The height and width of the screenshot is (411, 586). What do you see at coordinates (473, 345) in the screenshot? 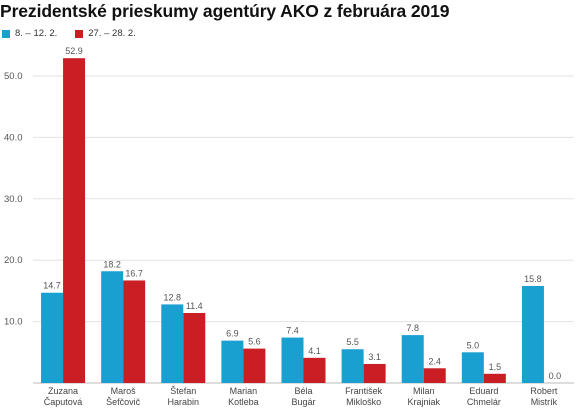
I see `data-label: 5.0` at bounding box center [473, 345].